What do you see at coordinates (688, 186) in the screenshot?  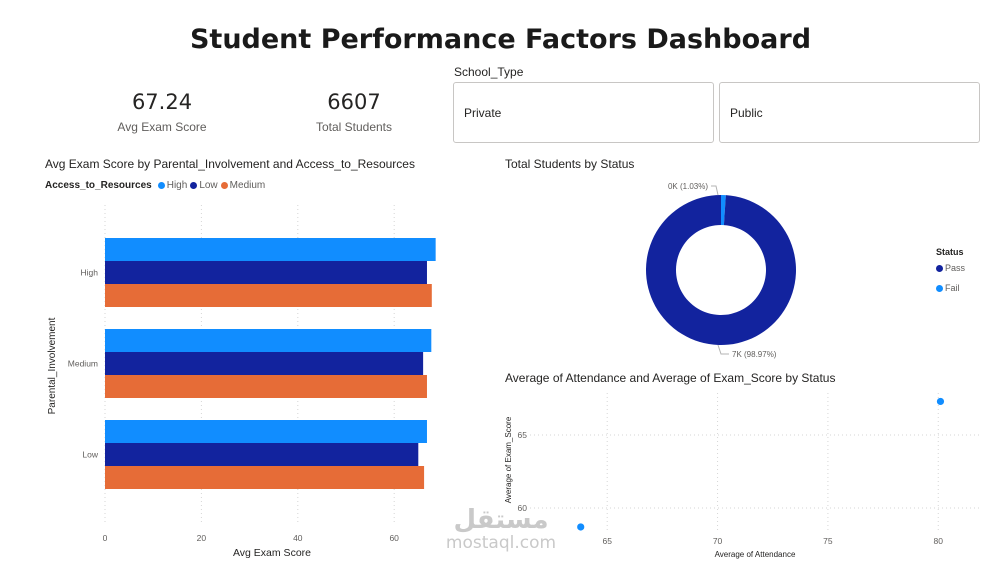 I see `slice-label-fail: 0K (1.03%)` at bounding box center [688, 186].